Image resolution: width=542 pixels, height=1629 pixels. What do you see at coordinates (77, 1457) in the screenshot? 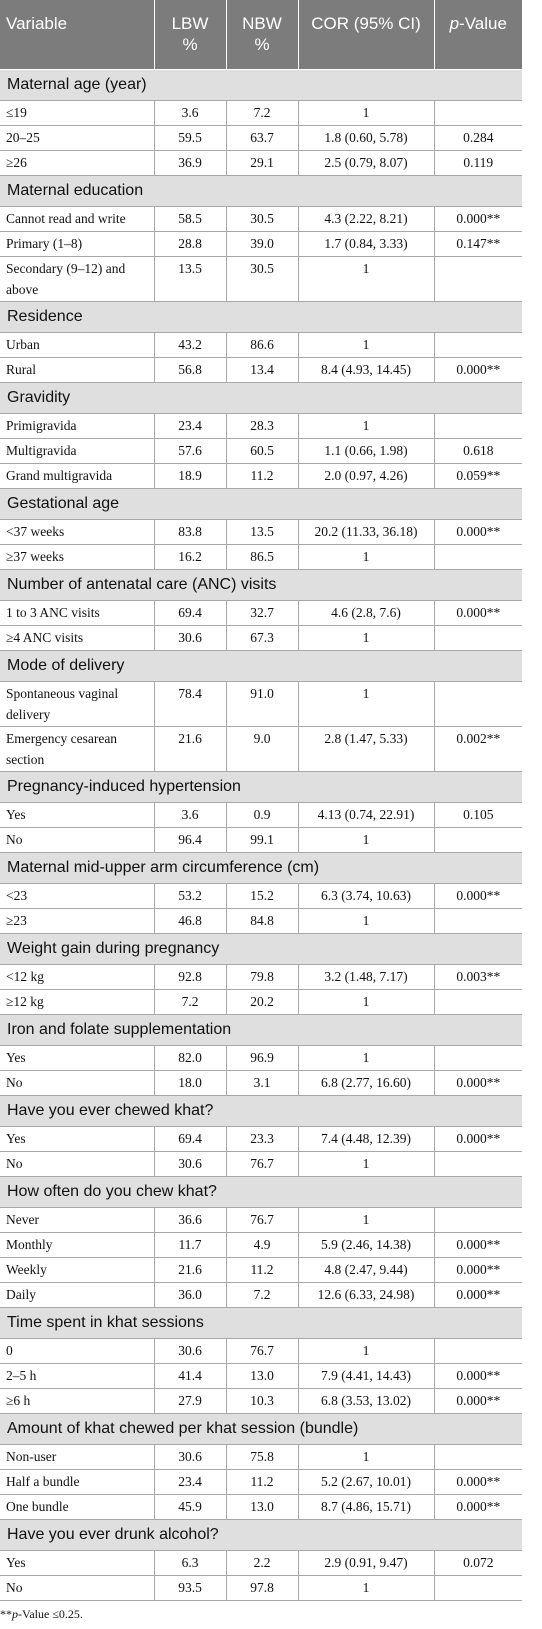
I see `row-label: Non-user` at bounding box center [77, 1457].